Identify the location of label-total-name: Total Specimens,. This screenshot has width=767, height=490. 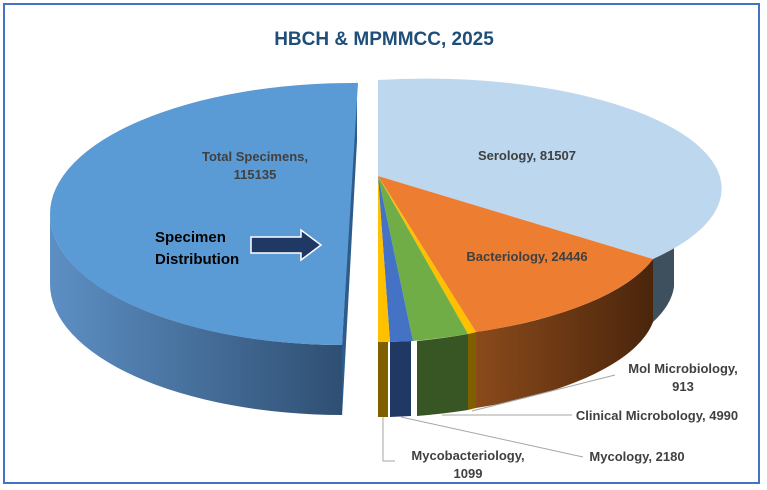
(255, 156).